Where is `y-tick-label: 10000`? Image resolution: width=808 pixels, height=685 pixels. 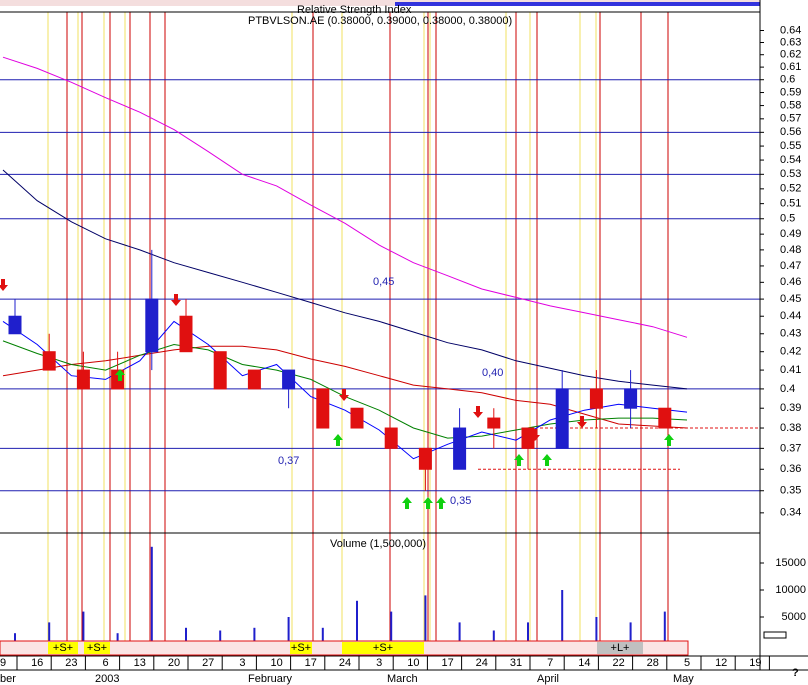 y-tick-label: 10000 is located at coordinates (790, 590).